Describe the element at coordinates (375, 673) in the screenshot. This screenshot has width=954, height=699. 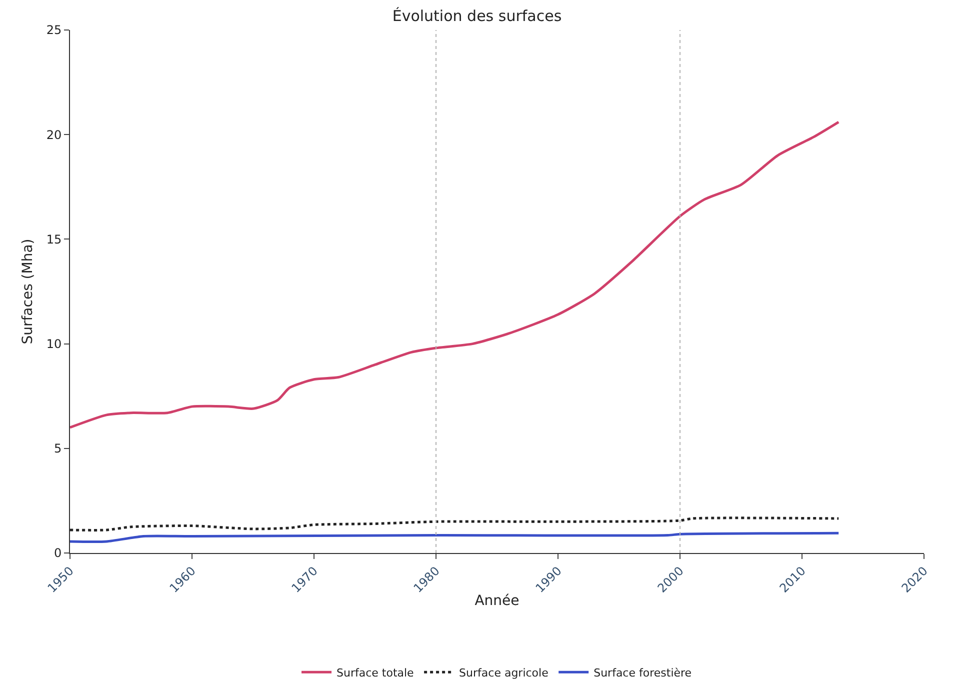
I see `legend-label: Surface totale` at that location.